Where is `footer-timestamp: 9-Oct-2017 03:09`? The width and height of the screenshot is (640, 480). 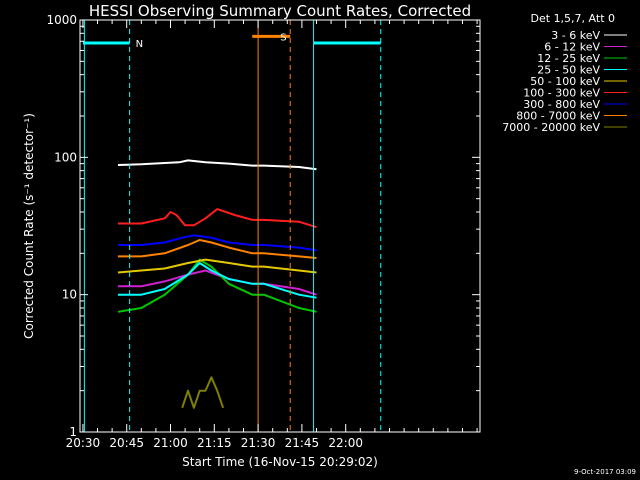
footer-timestamp: 9-Oct-2017 03:09 is located at coordinates (605, 472).